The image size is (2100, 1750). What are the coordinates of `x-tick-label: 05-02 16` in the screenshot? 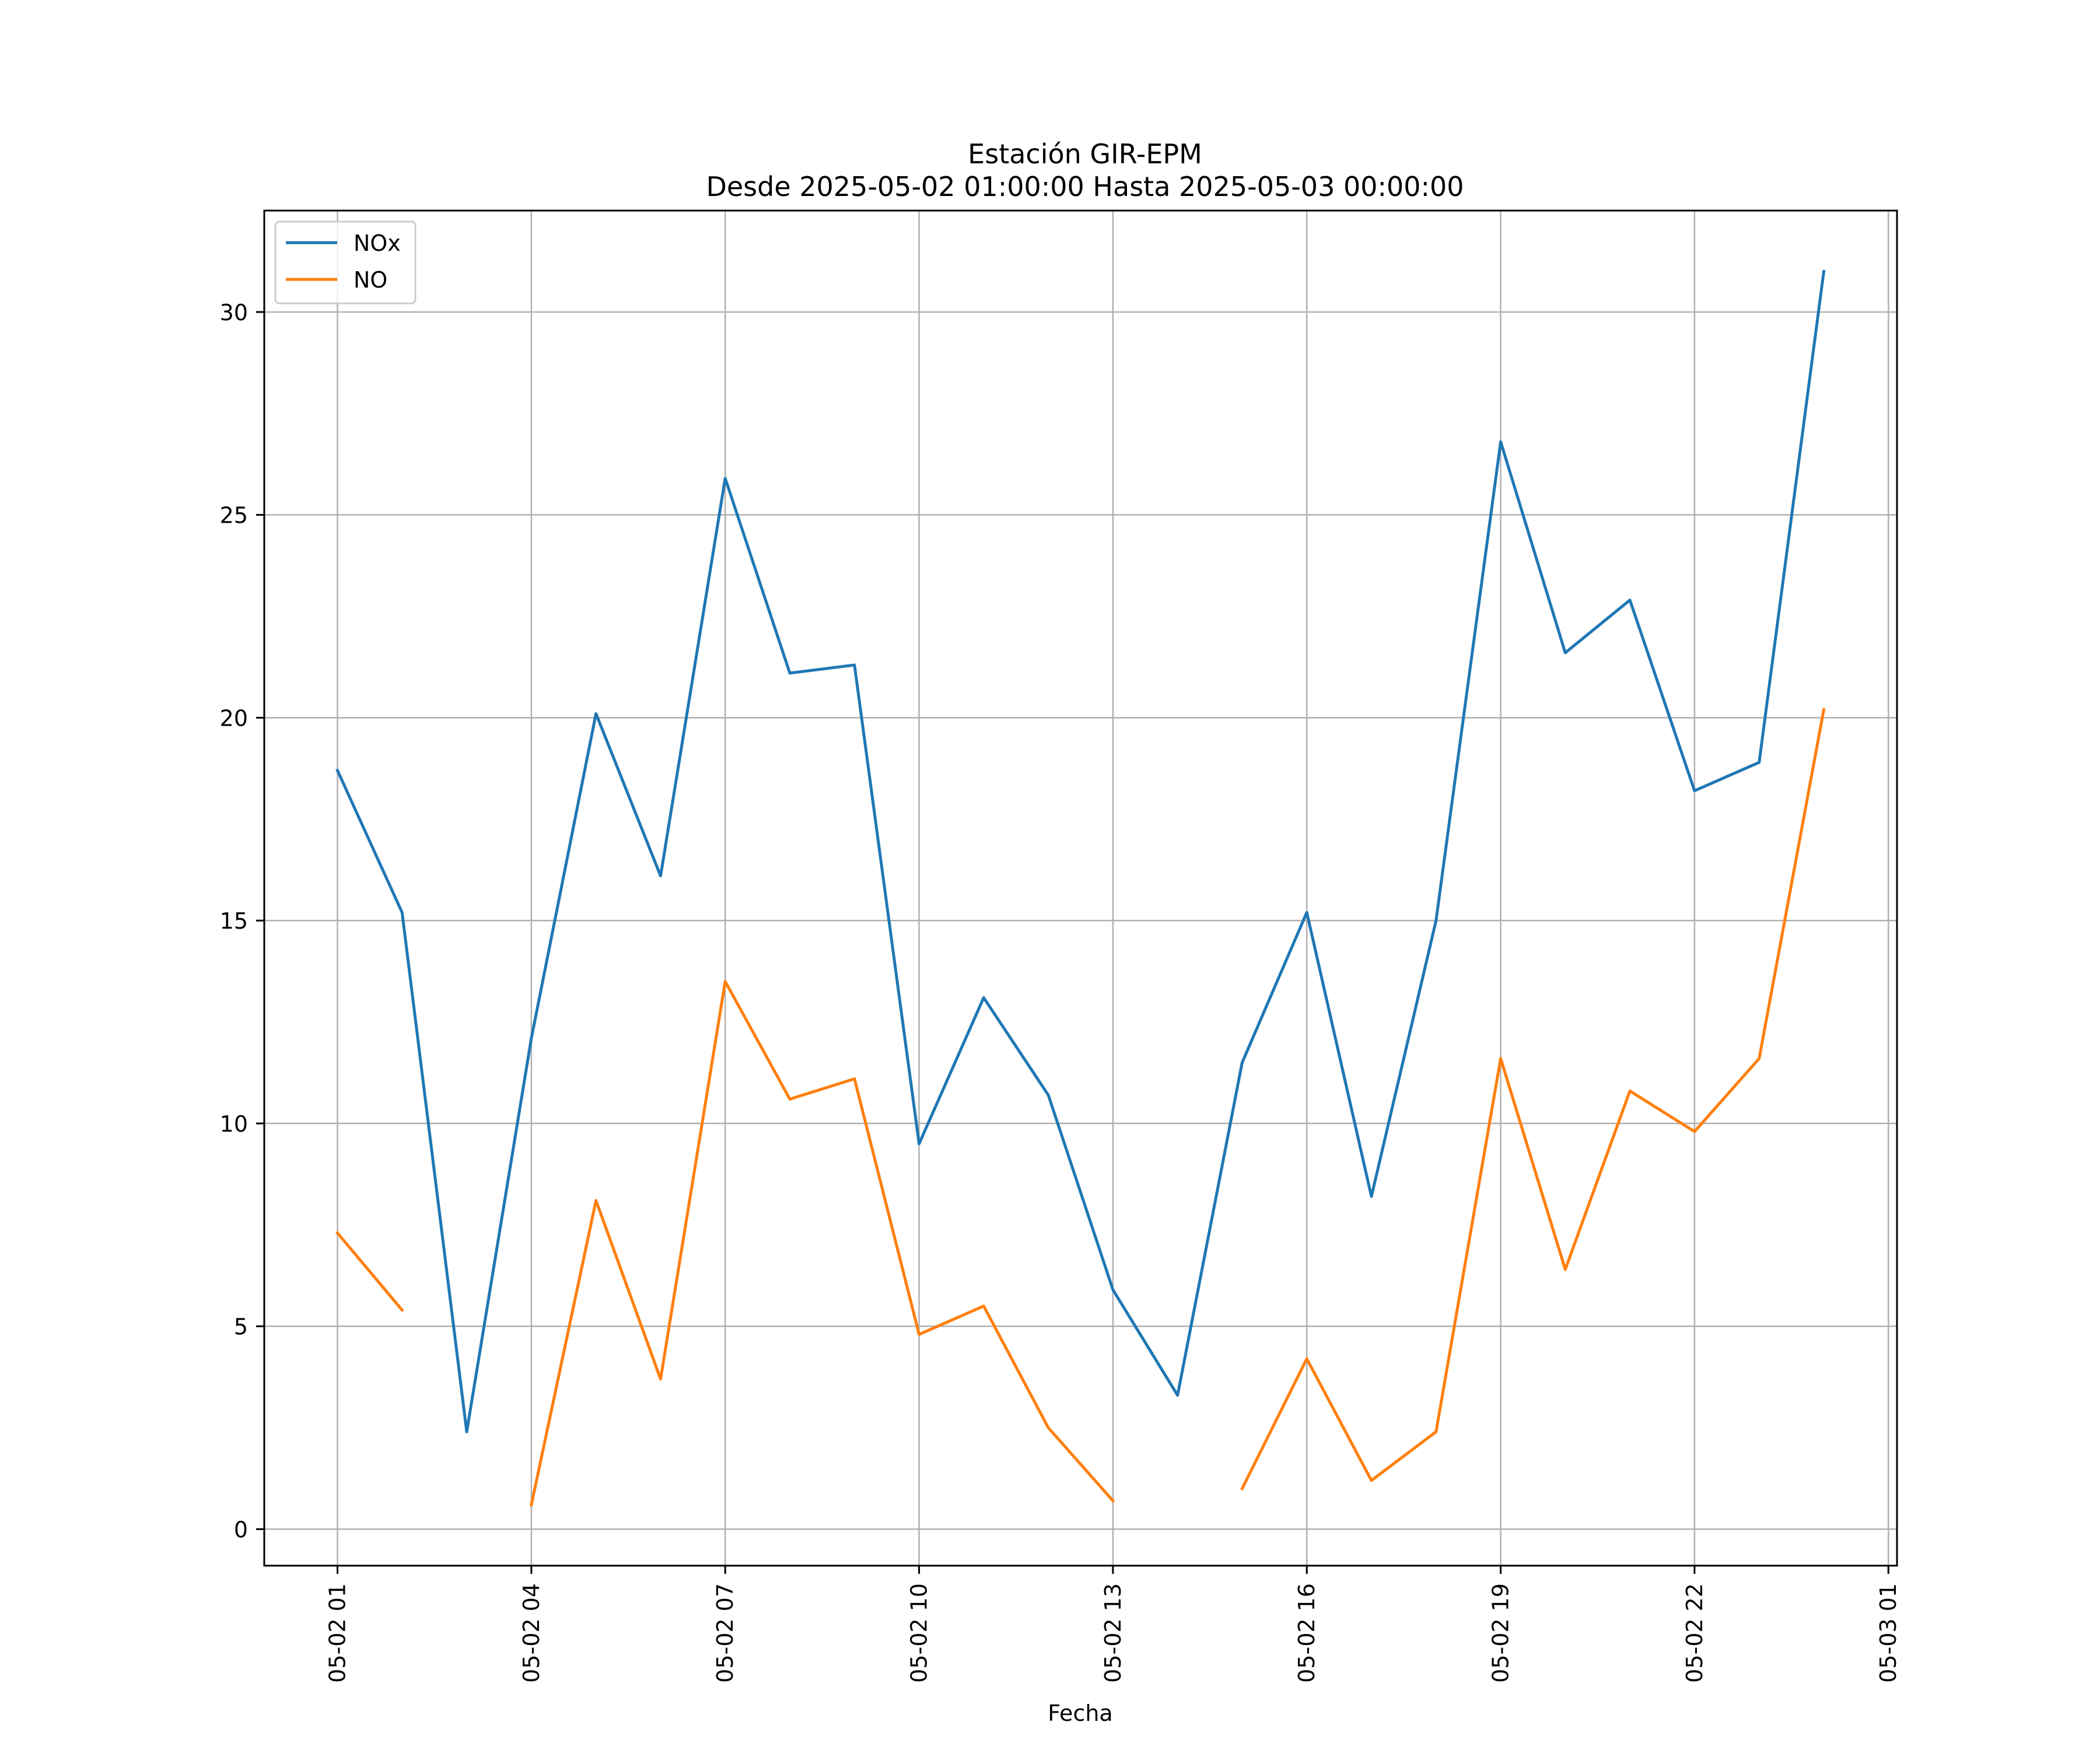 It's located at (1307, 1633).